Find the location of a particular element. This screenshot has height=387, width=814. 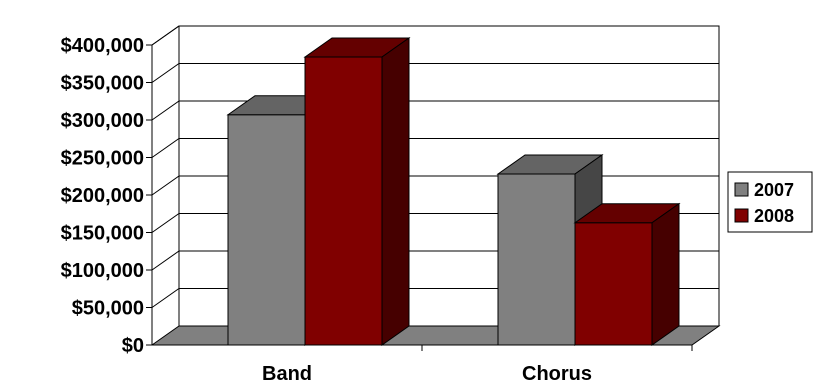

y-tick-label: $400,000 is located at coordinates (102, 46).